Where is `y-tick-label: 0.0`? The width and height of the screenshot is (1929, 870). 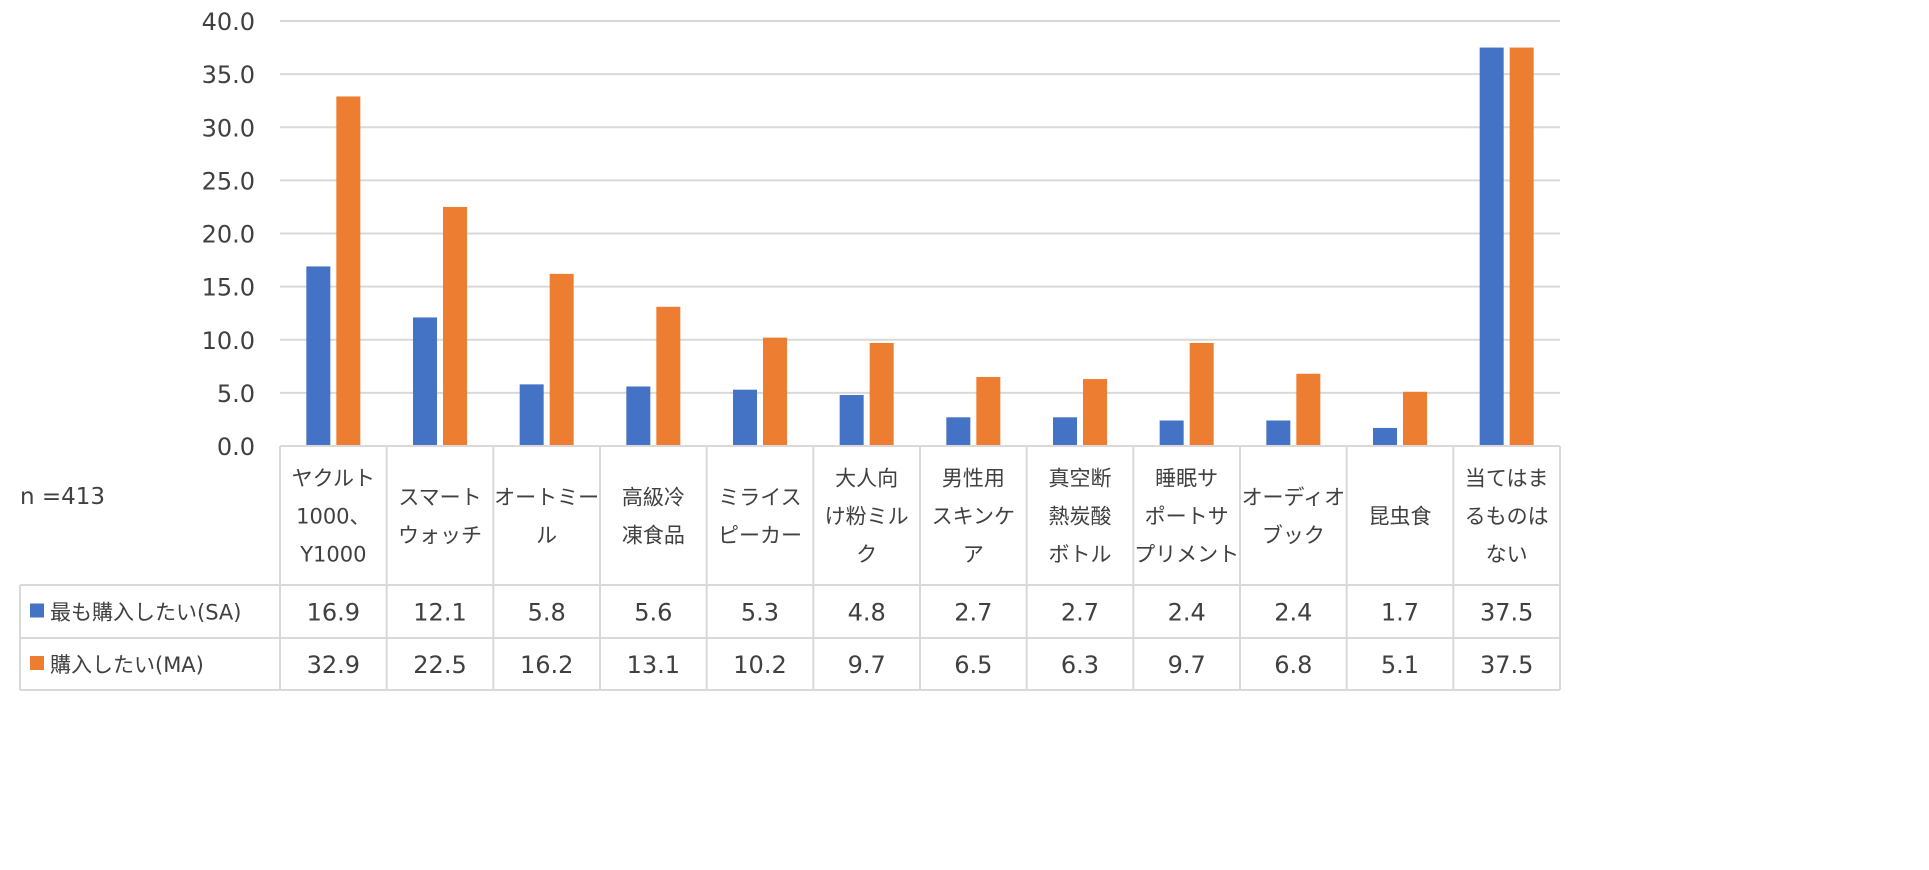
y-tick-label: 0.0 is located at coordinates (236, 447).